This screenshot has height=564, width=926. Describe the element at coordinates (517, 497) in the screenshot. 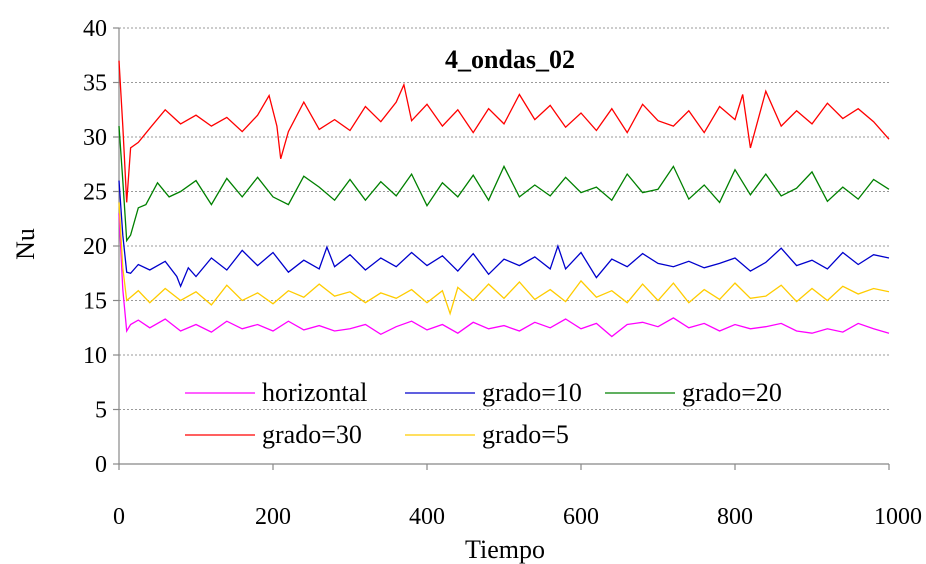

I see `x-tick-labels: 0 200 400 600 800 1000` at that location.